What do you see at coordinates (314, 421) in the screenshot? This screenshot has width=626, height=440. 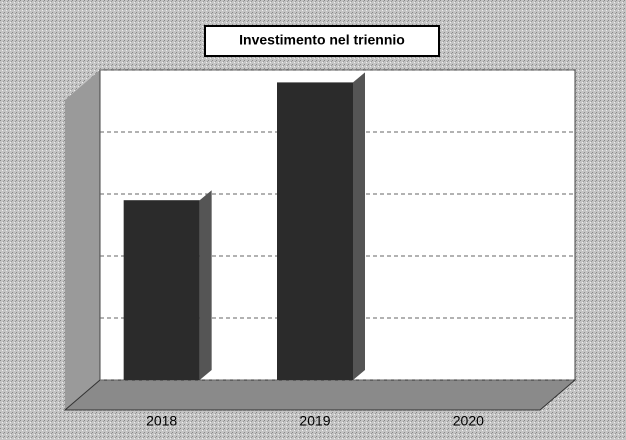 I see `x-tick-label: 2019` at bounding box center [314, 421].